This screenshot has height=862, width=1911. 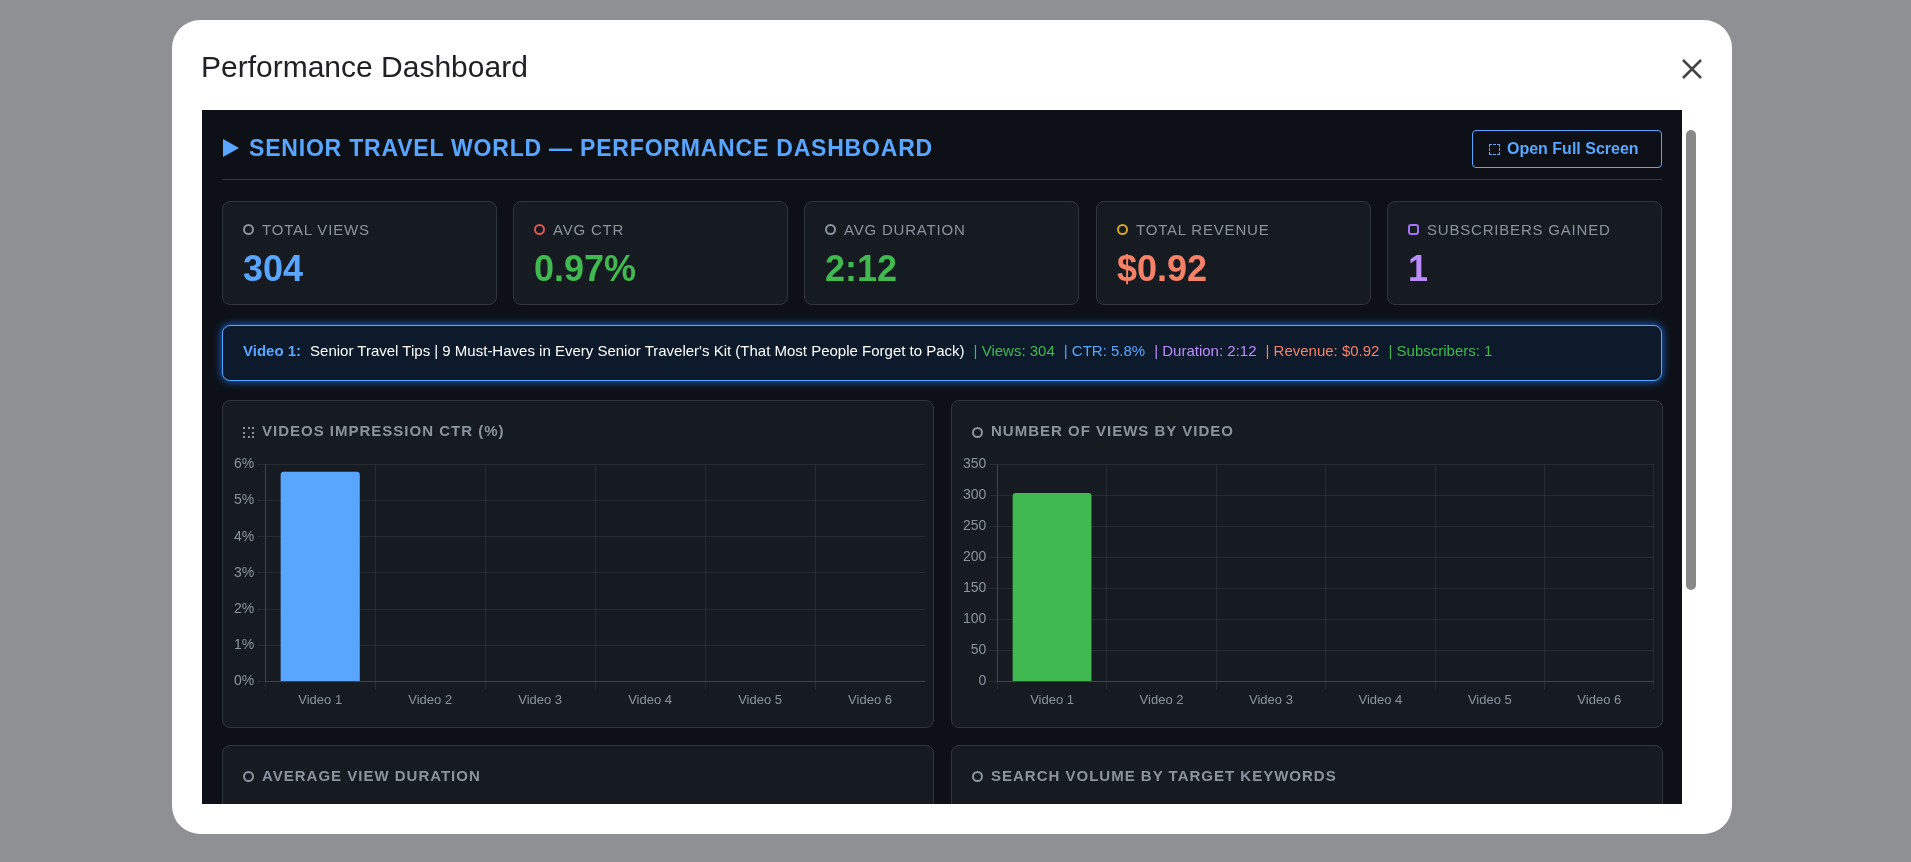 What do you see at coordinates (1205, 350) in the screenshot?
I see `text: | Duration: 2:12` at bounding box center [1205, 350].